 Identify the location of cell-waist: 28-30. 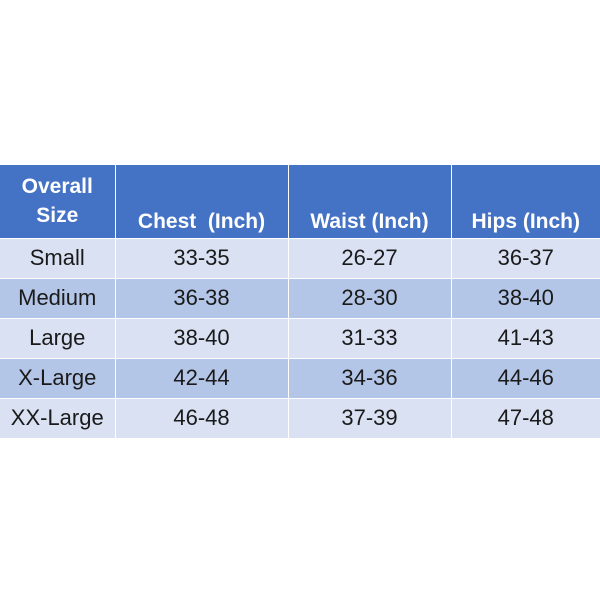
(370, 298).